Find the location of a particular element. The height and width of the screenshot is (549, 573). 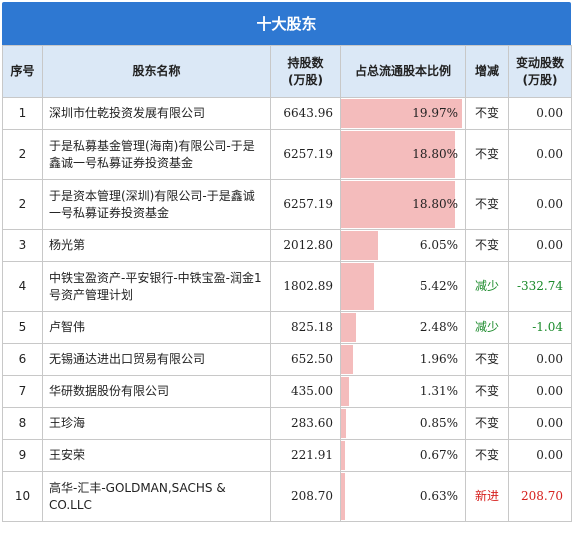

ratio-value: 0.63% is located at coordinates (438, 496).